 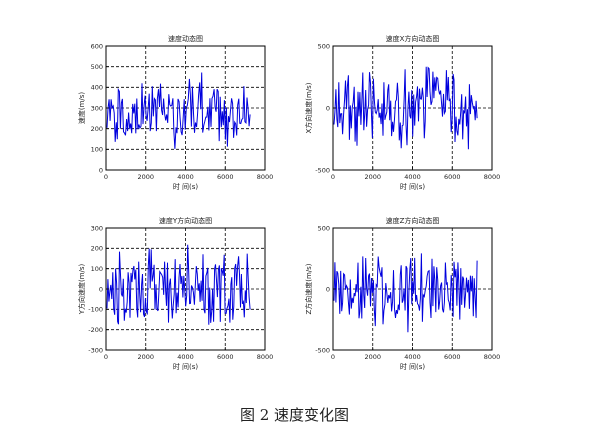 I want to click on y-axis-label: Y方向速度(m/s), so click(x=81, y=289).